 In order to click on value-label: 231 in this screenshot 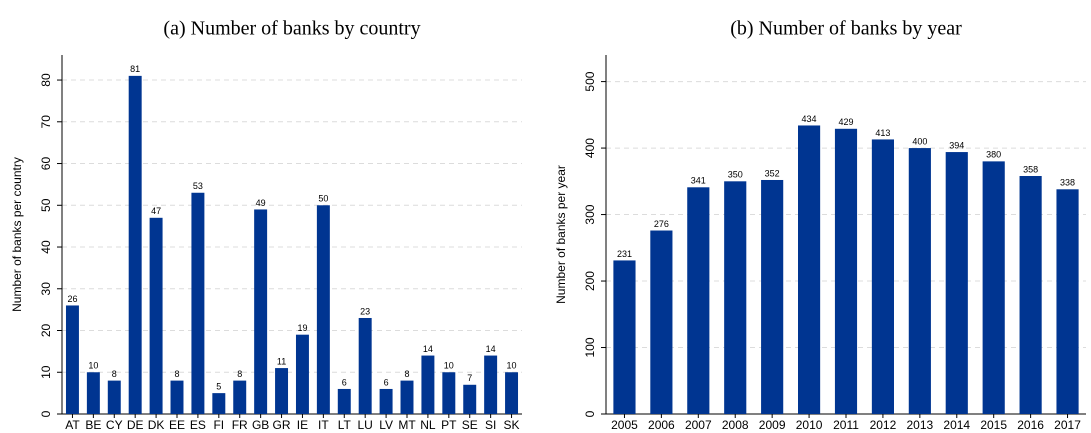, I will do `click(624, 254)`.